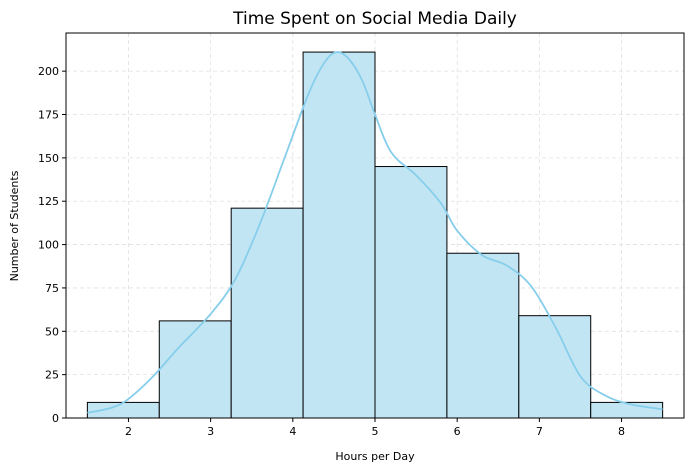  I want to click on y-tick-label: 50, so click(52, 331).